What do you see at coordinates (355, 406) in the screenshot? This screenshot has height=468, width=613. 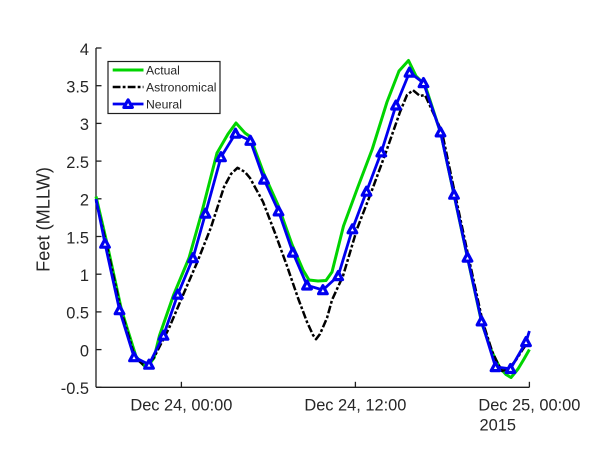 I see `svg-text: Dec 24, 12:00` at bounding box center [355, 406].